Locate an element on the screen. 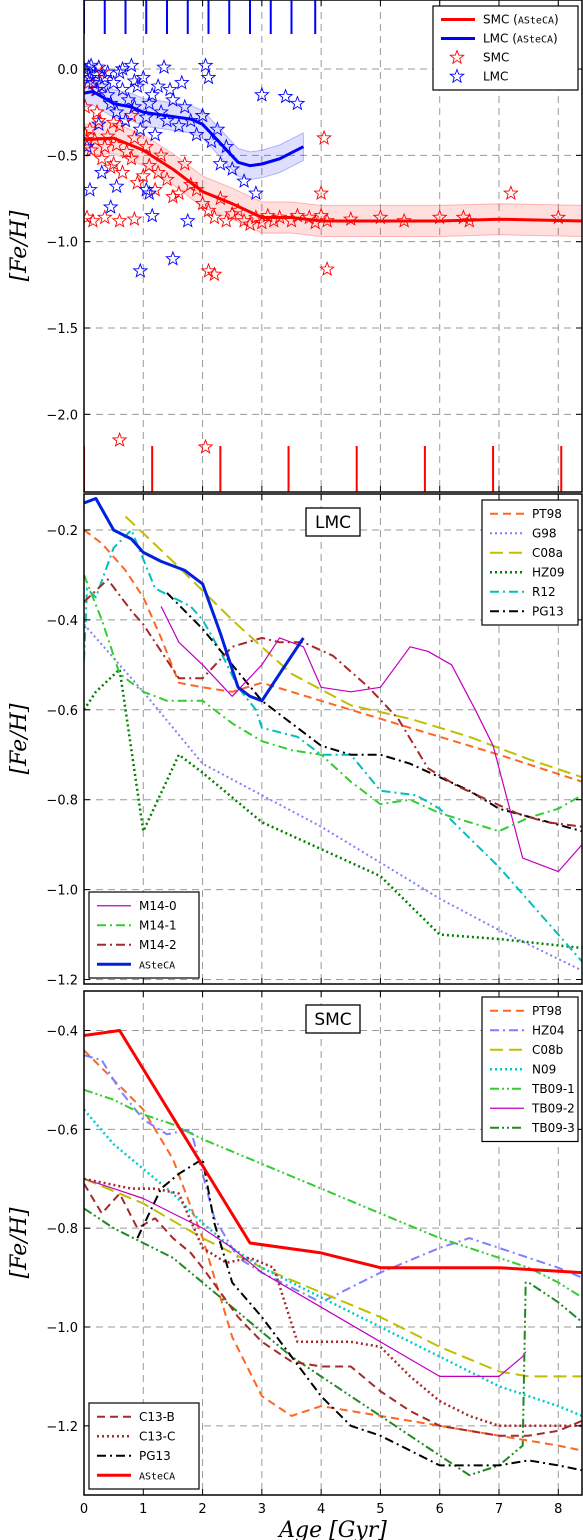 Image resolution: width=583 pixels, height=1540 pixels. x-tick-label: 8 is located at coordinates (558, 1509).